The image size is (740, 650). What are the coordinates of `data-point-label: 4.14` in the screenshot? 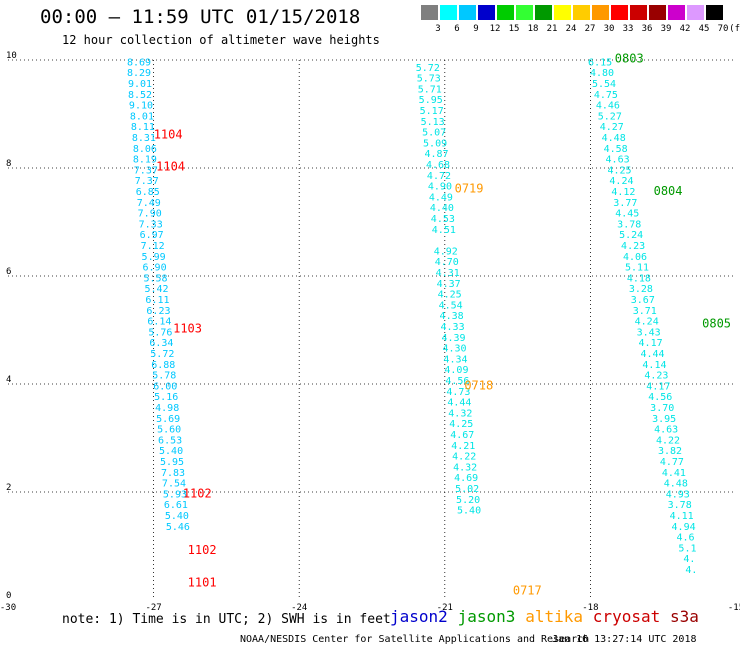 It's located at (654, 365).